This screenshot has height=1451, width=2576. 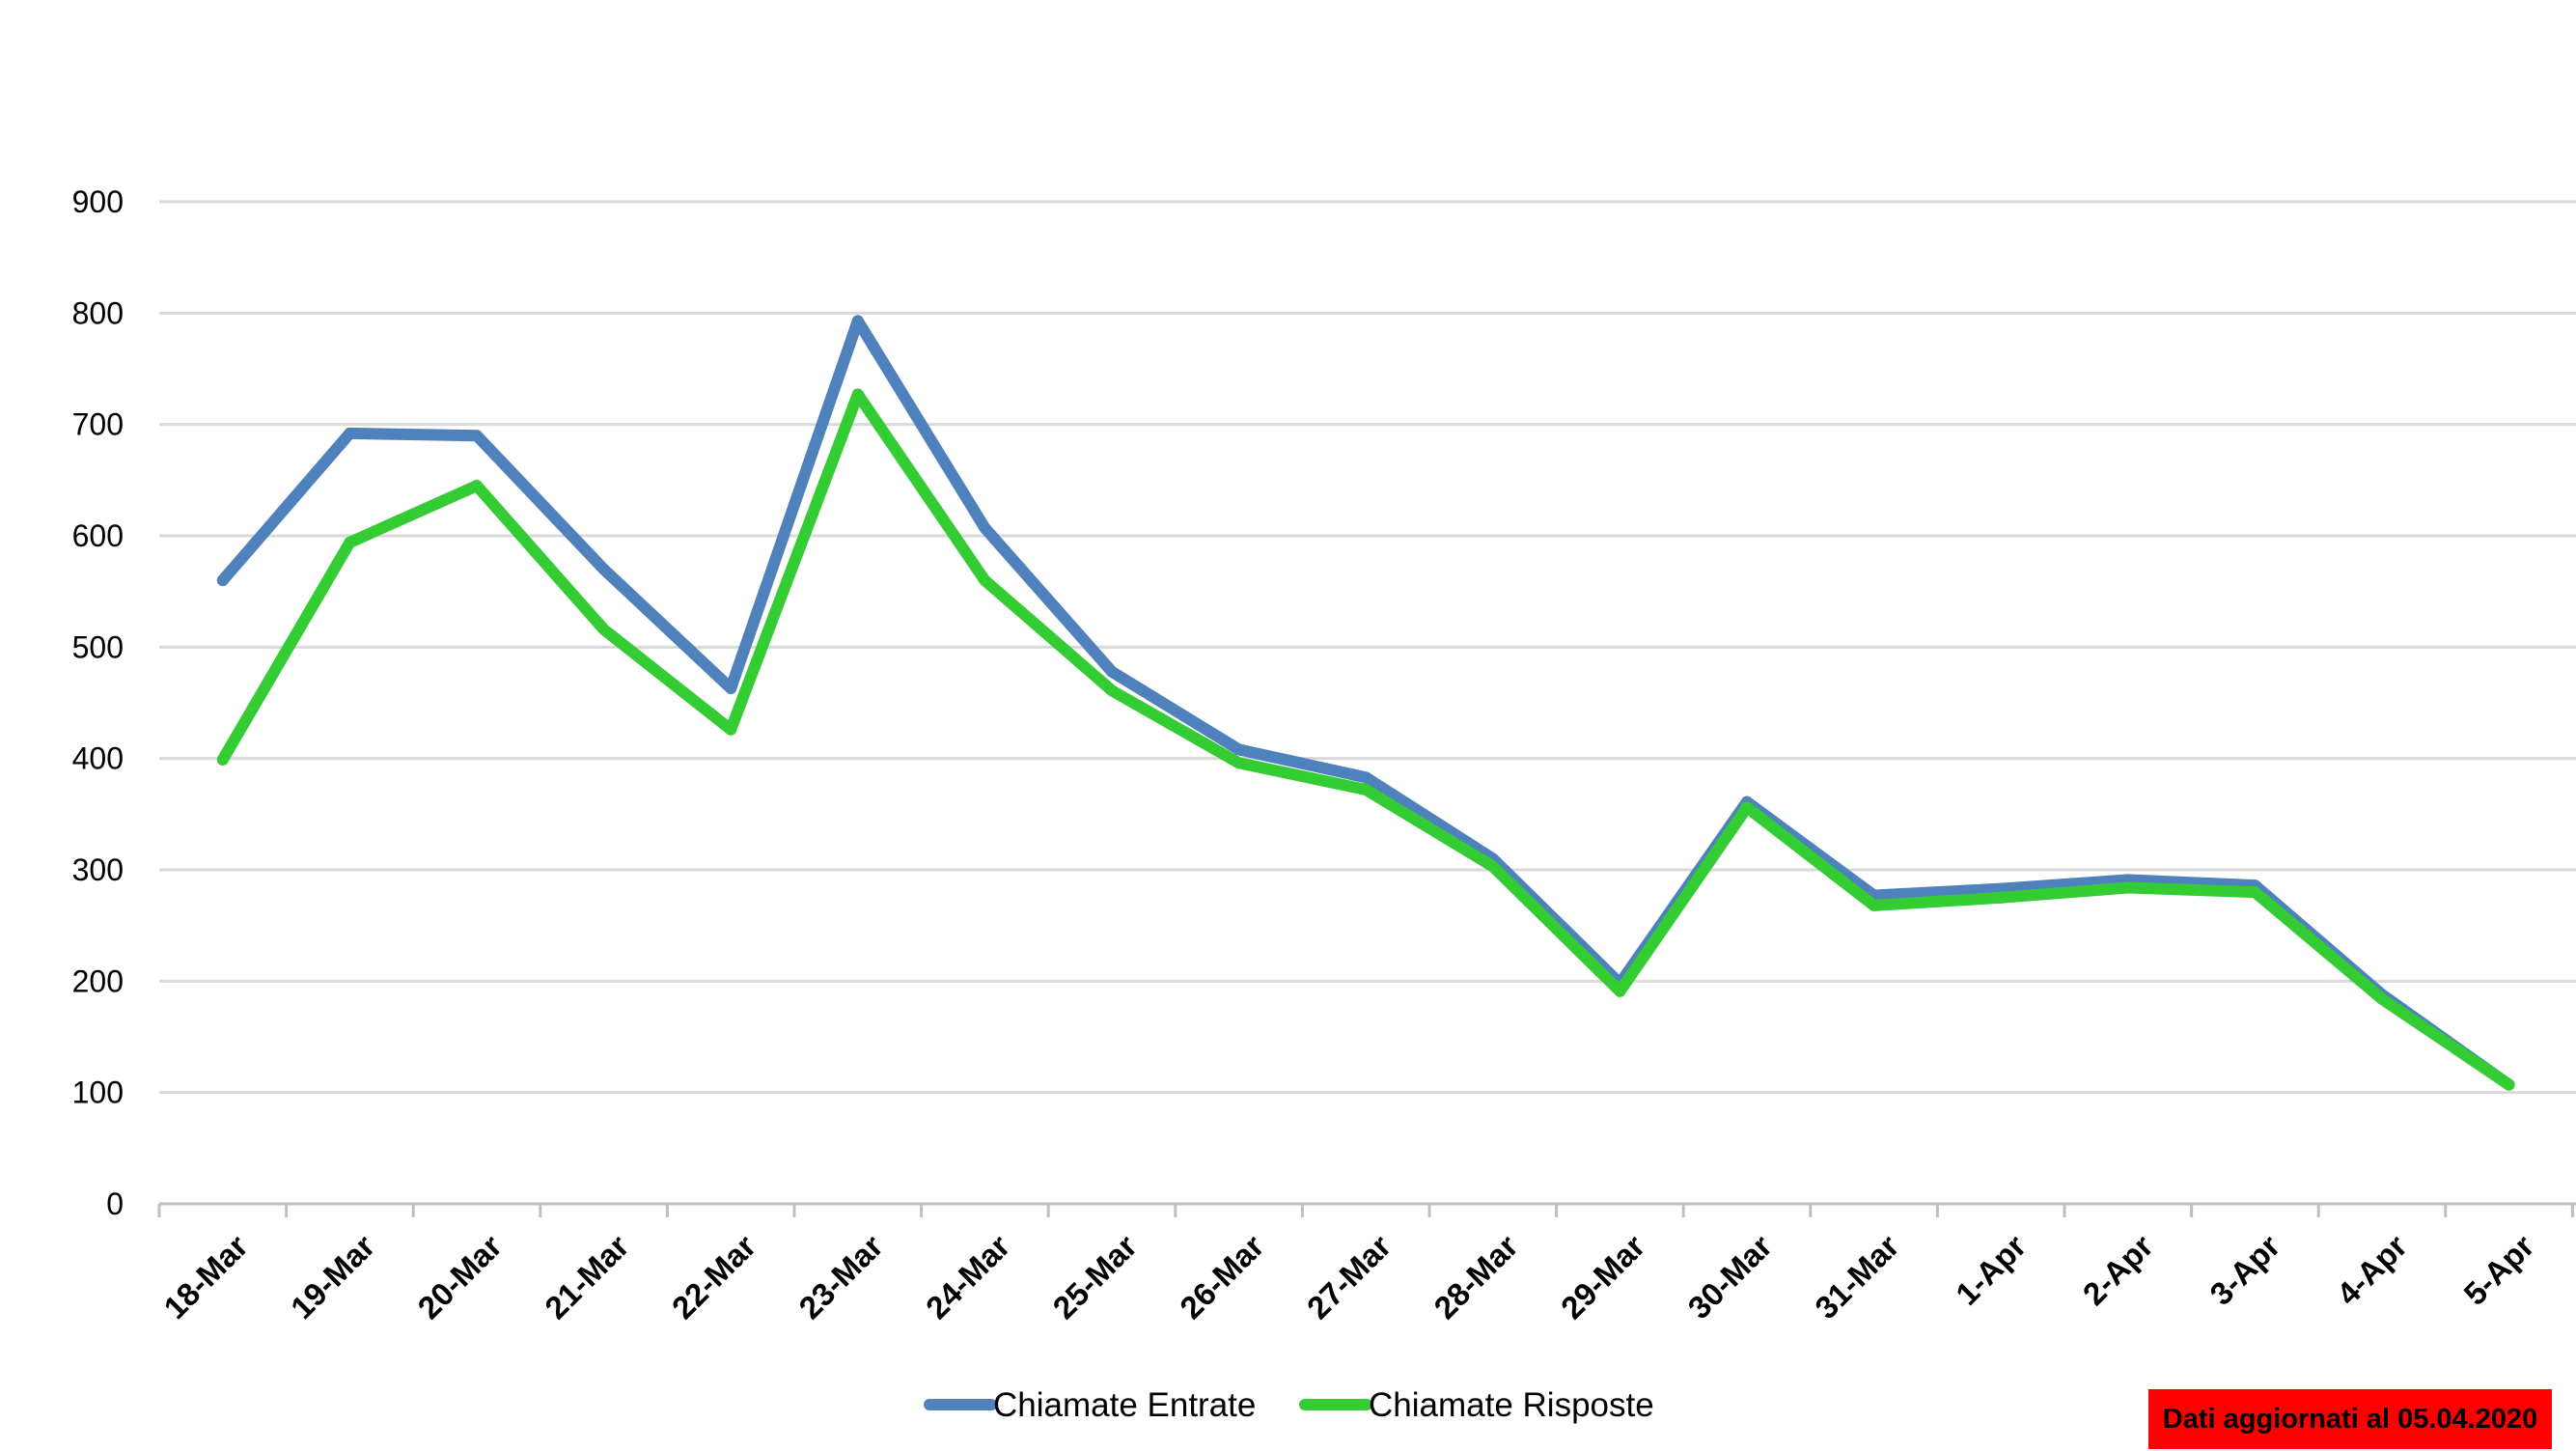 What do you see at coordinates (1221, 1276) in the screenshot?
I see `x-tick-label: 26-Mar` at bounding box center [1221, 1276].